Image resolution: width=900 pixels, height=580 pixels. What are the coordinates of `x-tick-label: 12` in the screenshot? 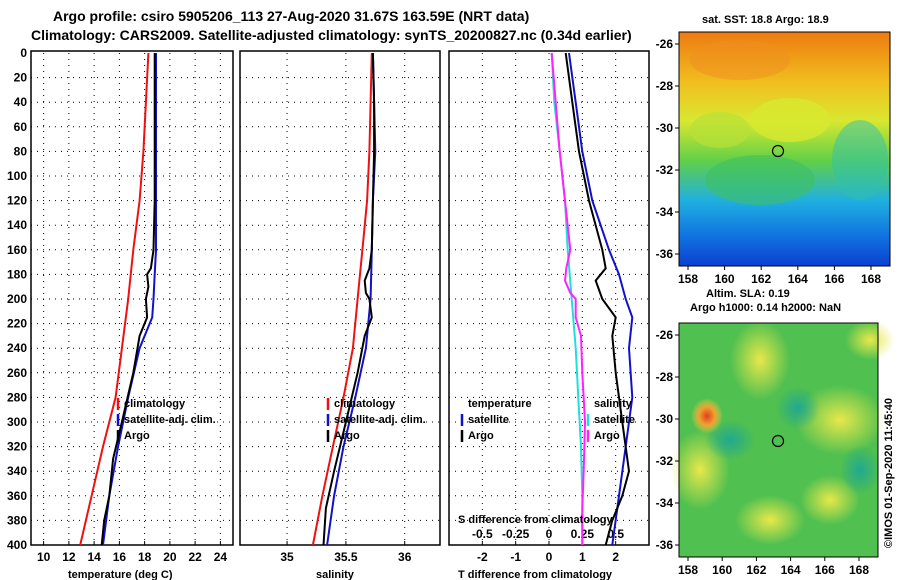 It's located at (69, 557).